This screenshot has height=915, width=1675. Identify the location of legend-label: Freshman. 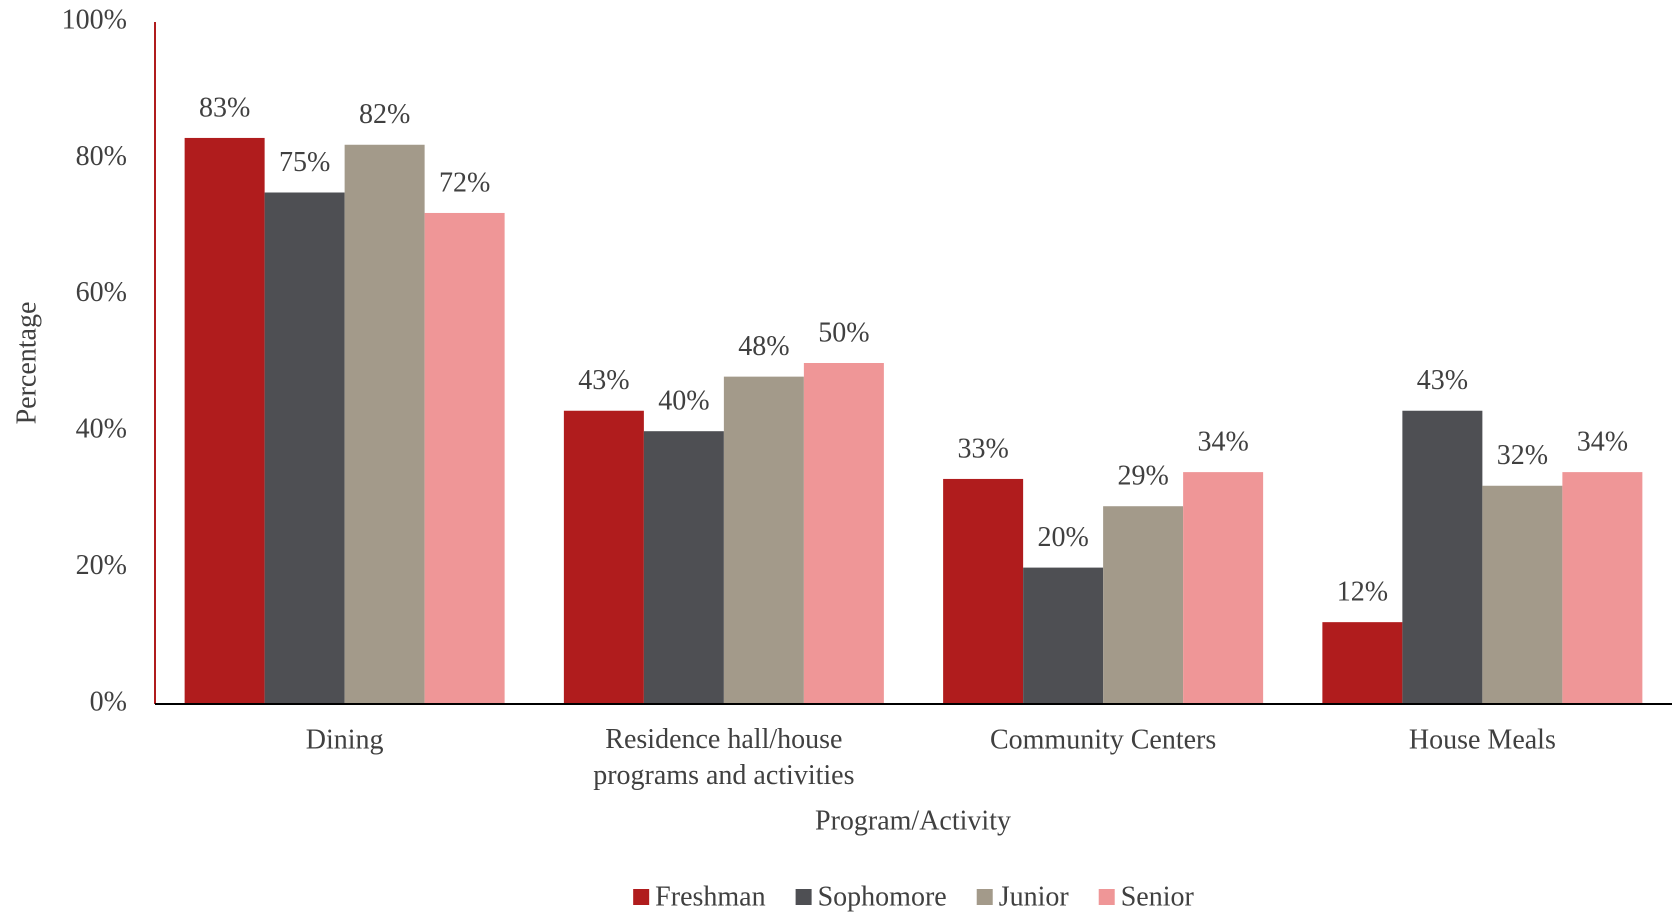
(710, 896).